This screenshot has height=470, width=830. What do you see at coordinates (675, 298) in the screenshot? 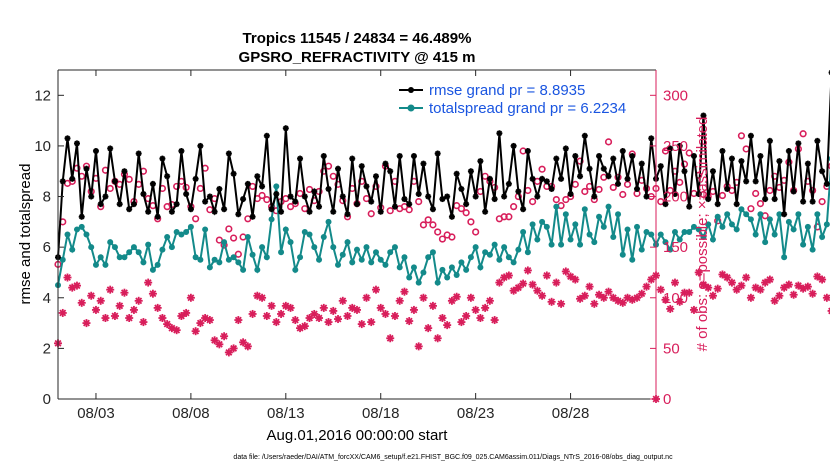
I see `y-right-tick-label: 100` at bounding box center [675, 298].